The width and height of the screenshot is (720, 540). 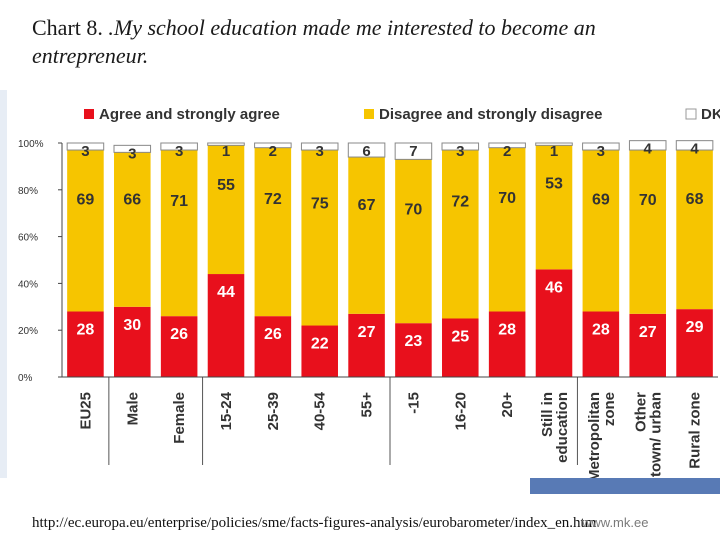 What do you see at coordinates (695, 430) in the screenshot?
I see `x-tick-label: Rural zone` at bounding box center [695, 430].